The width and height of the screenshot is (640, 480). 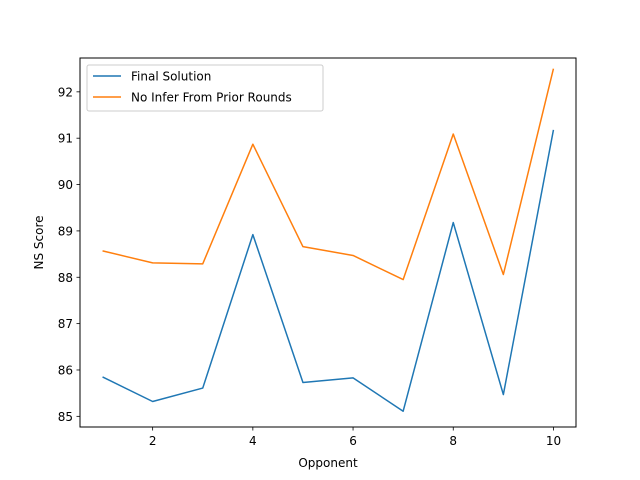 I want to click on x-axis: 2 4 6 8 10, so click(x=355, y=437).